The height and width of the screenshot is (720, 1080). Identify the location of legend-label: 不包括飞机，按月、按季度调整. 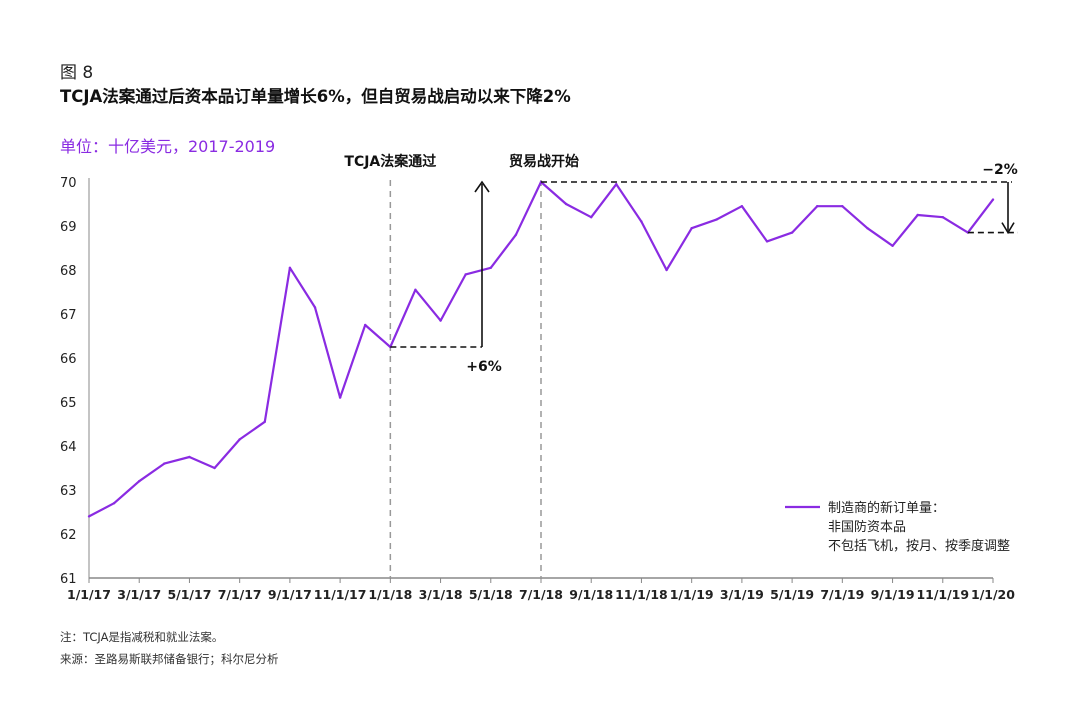
(919, 546).